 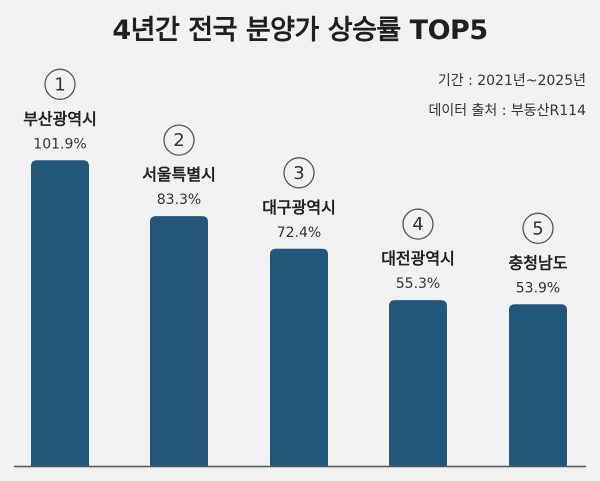 What do you see at coordinates (179, 174) in the screenshot?
I see `category-label-2: 서울특별시` at bounding box center [179, 174].